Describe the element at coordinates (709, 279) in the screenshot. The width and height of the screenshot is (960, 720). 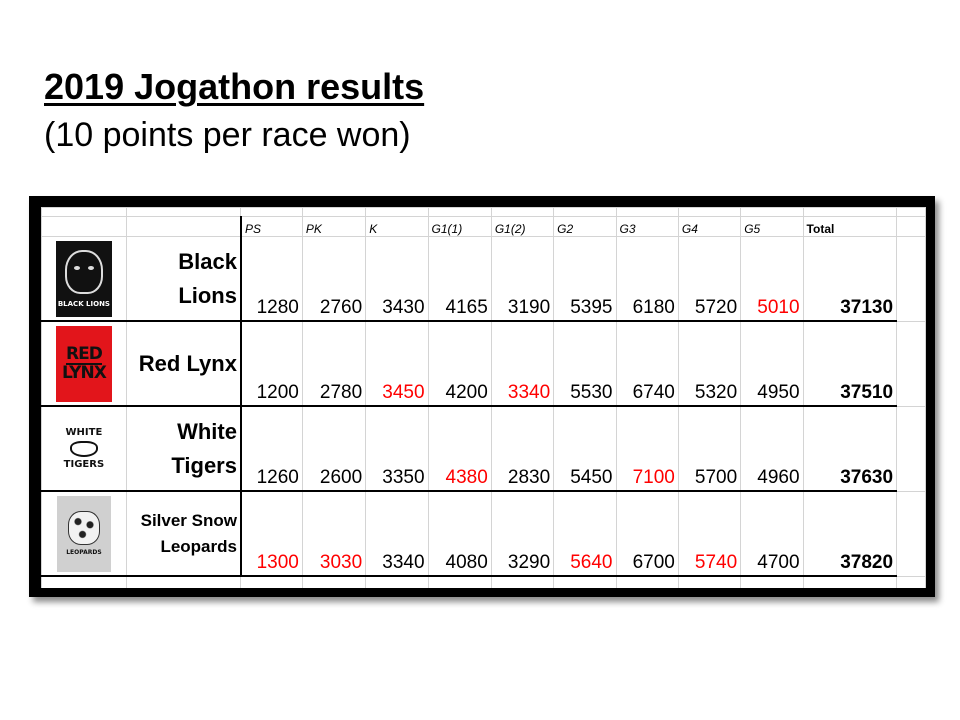
I see `score-cell: 5720` at that location.